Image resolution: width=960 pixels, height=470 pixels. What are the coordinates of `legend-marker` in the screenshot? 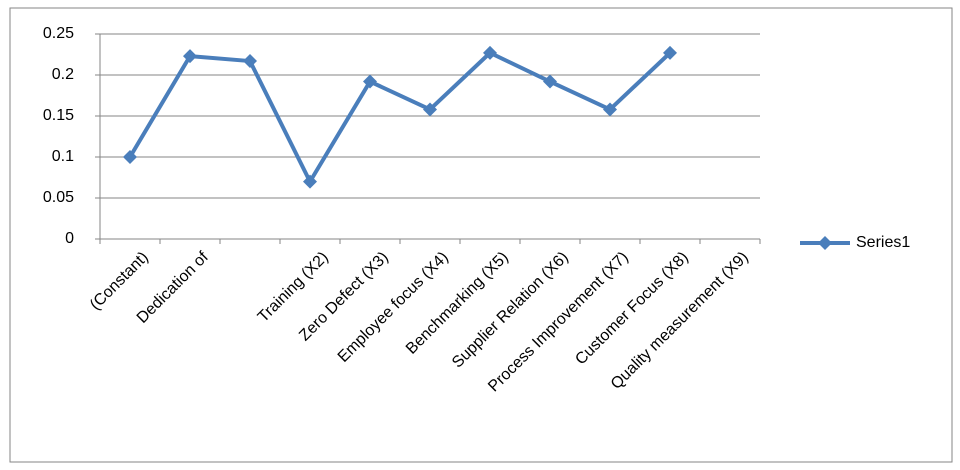 It's located at (825, 243).